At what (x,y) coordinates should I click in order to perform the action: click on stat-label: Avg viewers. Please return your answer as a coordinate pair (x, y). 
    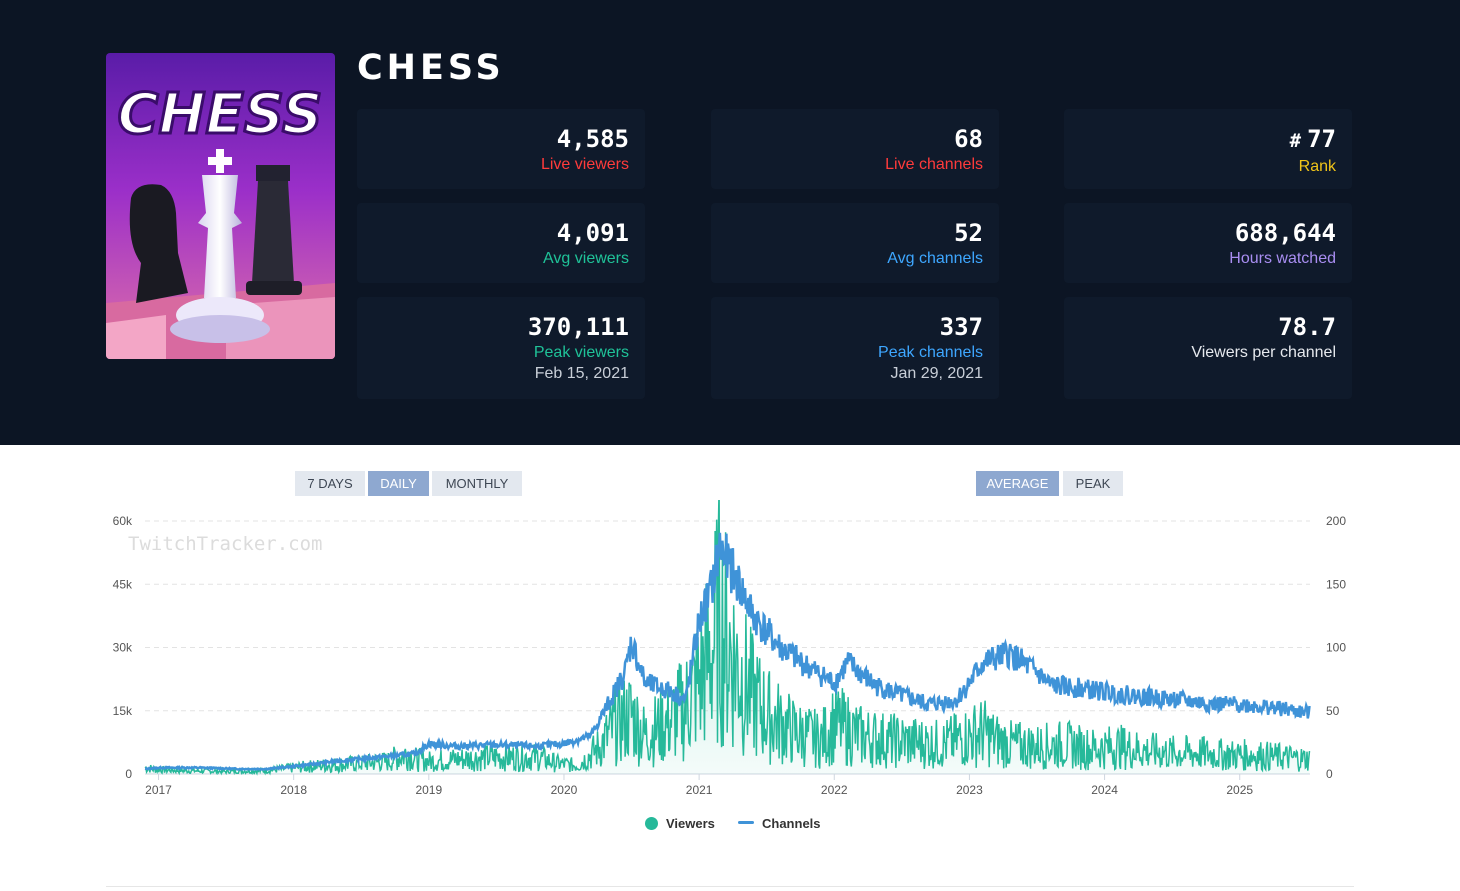
    Looking at the image, I should click on (586, 258).